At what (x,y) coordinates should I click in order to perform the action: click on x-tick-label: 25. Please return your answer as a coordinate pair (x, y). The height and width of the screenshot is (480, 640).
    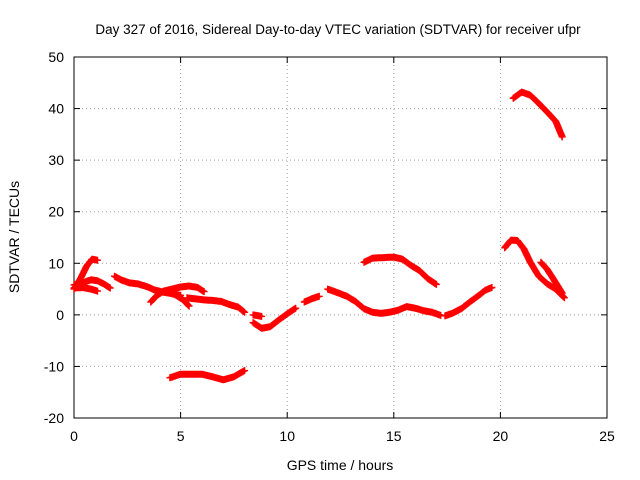
    Looking at the image, I should click on (607, 436).